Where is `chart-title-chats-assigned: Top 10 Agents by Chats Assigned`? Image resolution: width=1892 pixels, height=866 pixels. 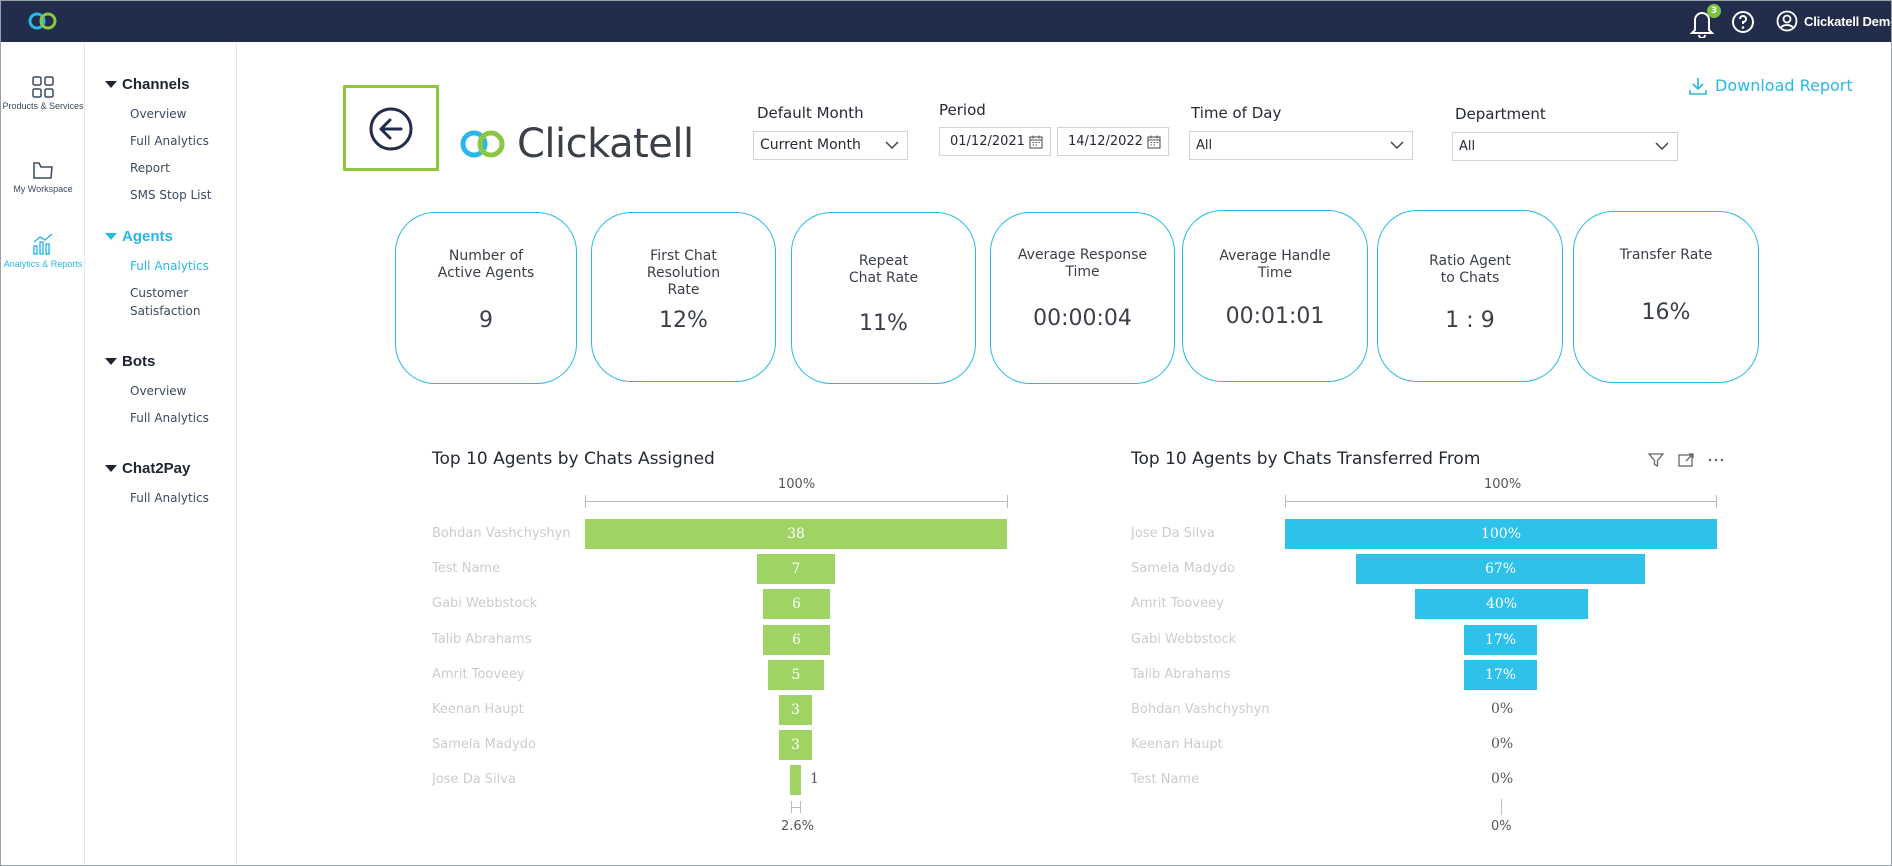
chart-title-chats-assigned: Top 10 Agents by Chats Assigned is located at coordinates (573, 459).